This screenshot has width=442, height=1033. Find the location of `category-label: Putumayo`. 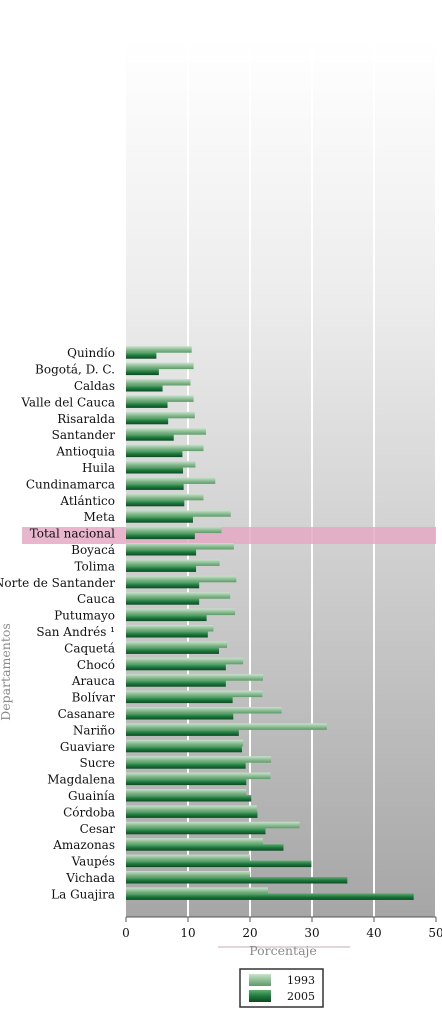

category-label: Putumayo is located at coordinates (84, 616).